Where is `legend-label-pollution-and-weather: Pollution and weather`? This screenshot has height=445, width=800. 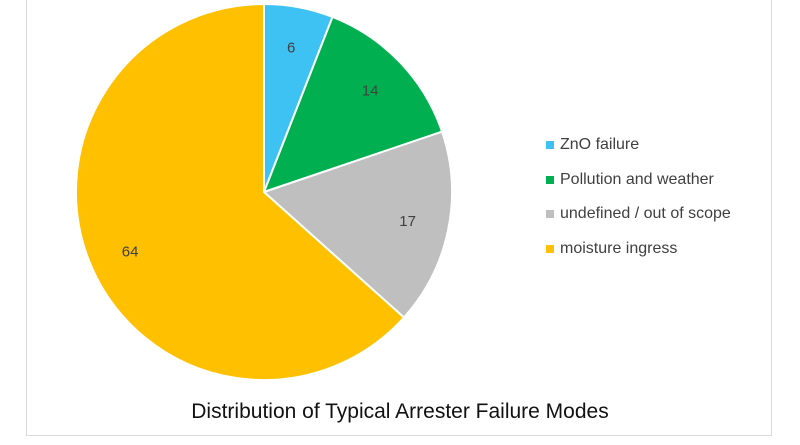 legend-label-pollution-and-weather: Pollution and weather is located at coordinates (637, 179).